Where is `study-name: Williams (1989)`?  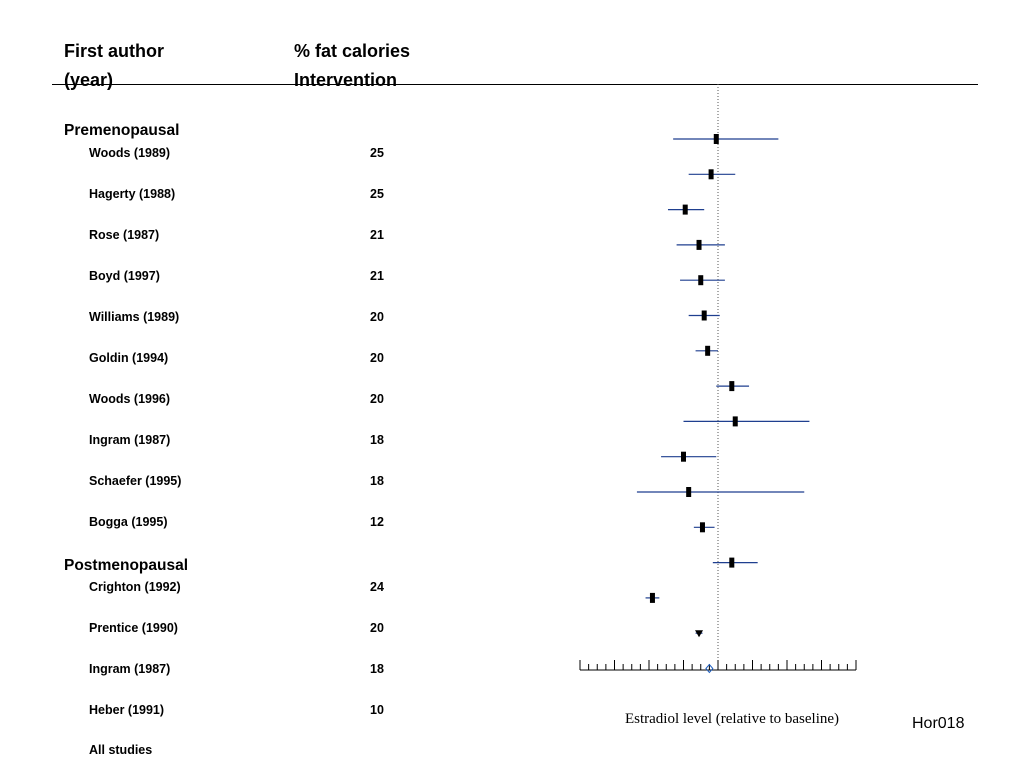
study-name: Williams (1989) is located at coordinates (134, 317).